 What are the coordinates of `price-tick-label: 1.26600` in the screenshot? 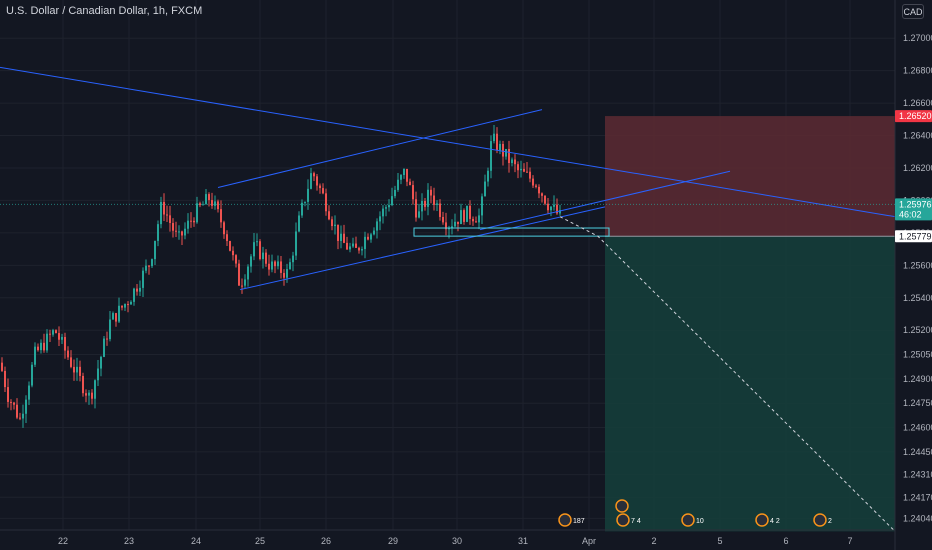 It's located at (917, 103).